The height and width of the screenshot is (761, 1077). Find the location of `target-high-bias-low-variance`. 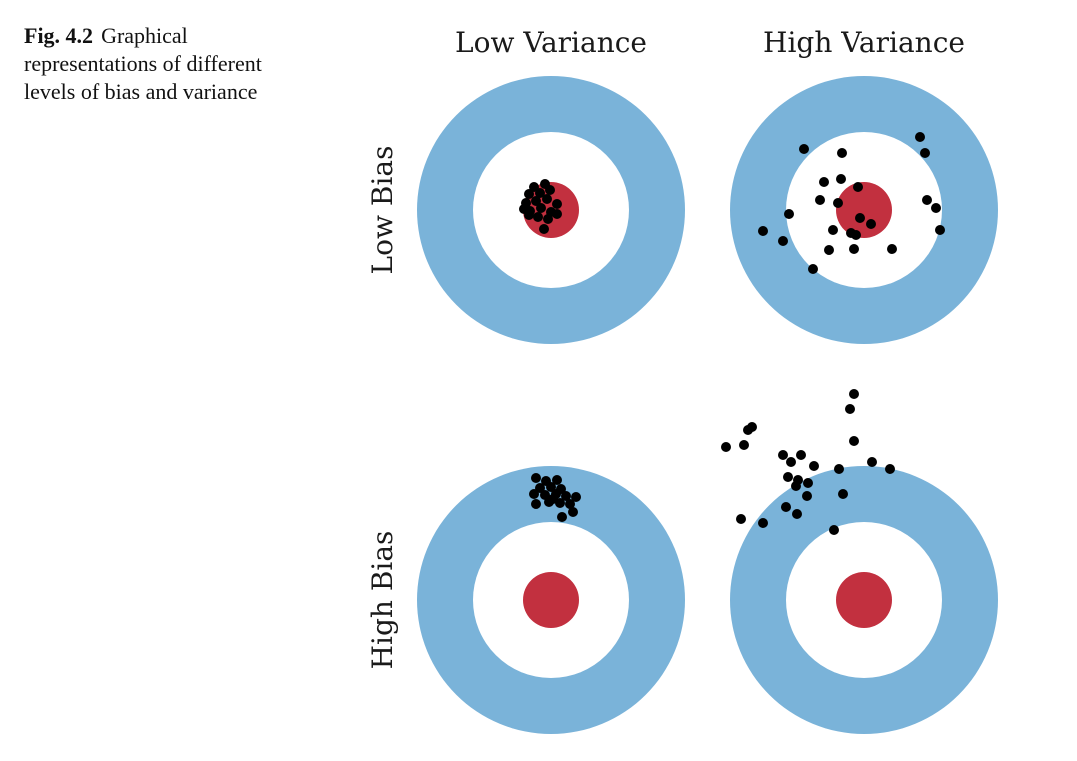

target-high-bias-low-variance is located at coordinates (551, 600).